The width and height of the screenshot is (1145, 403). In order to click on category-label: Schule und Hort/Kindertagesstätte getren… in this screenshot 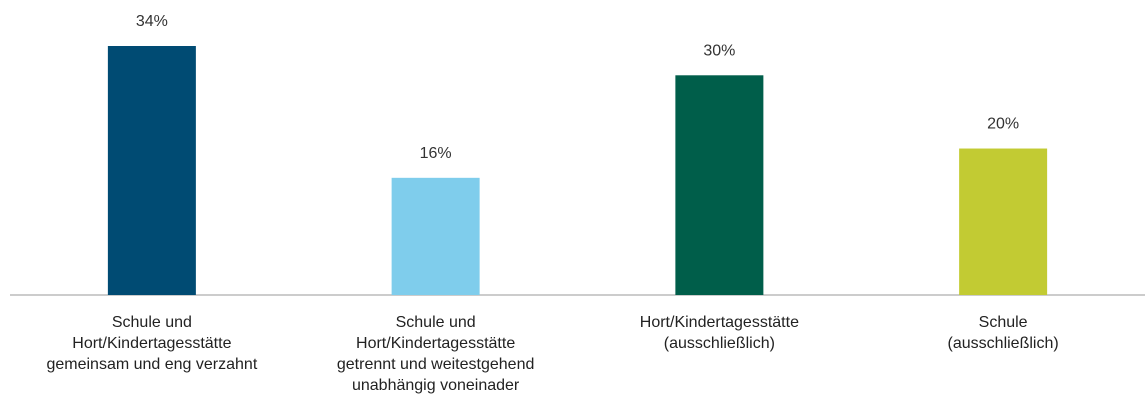, I will do `click(435, 354)`.